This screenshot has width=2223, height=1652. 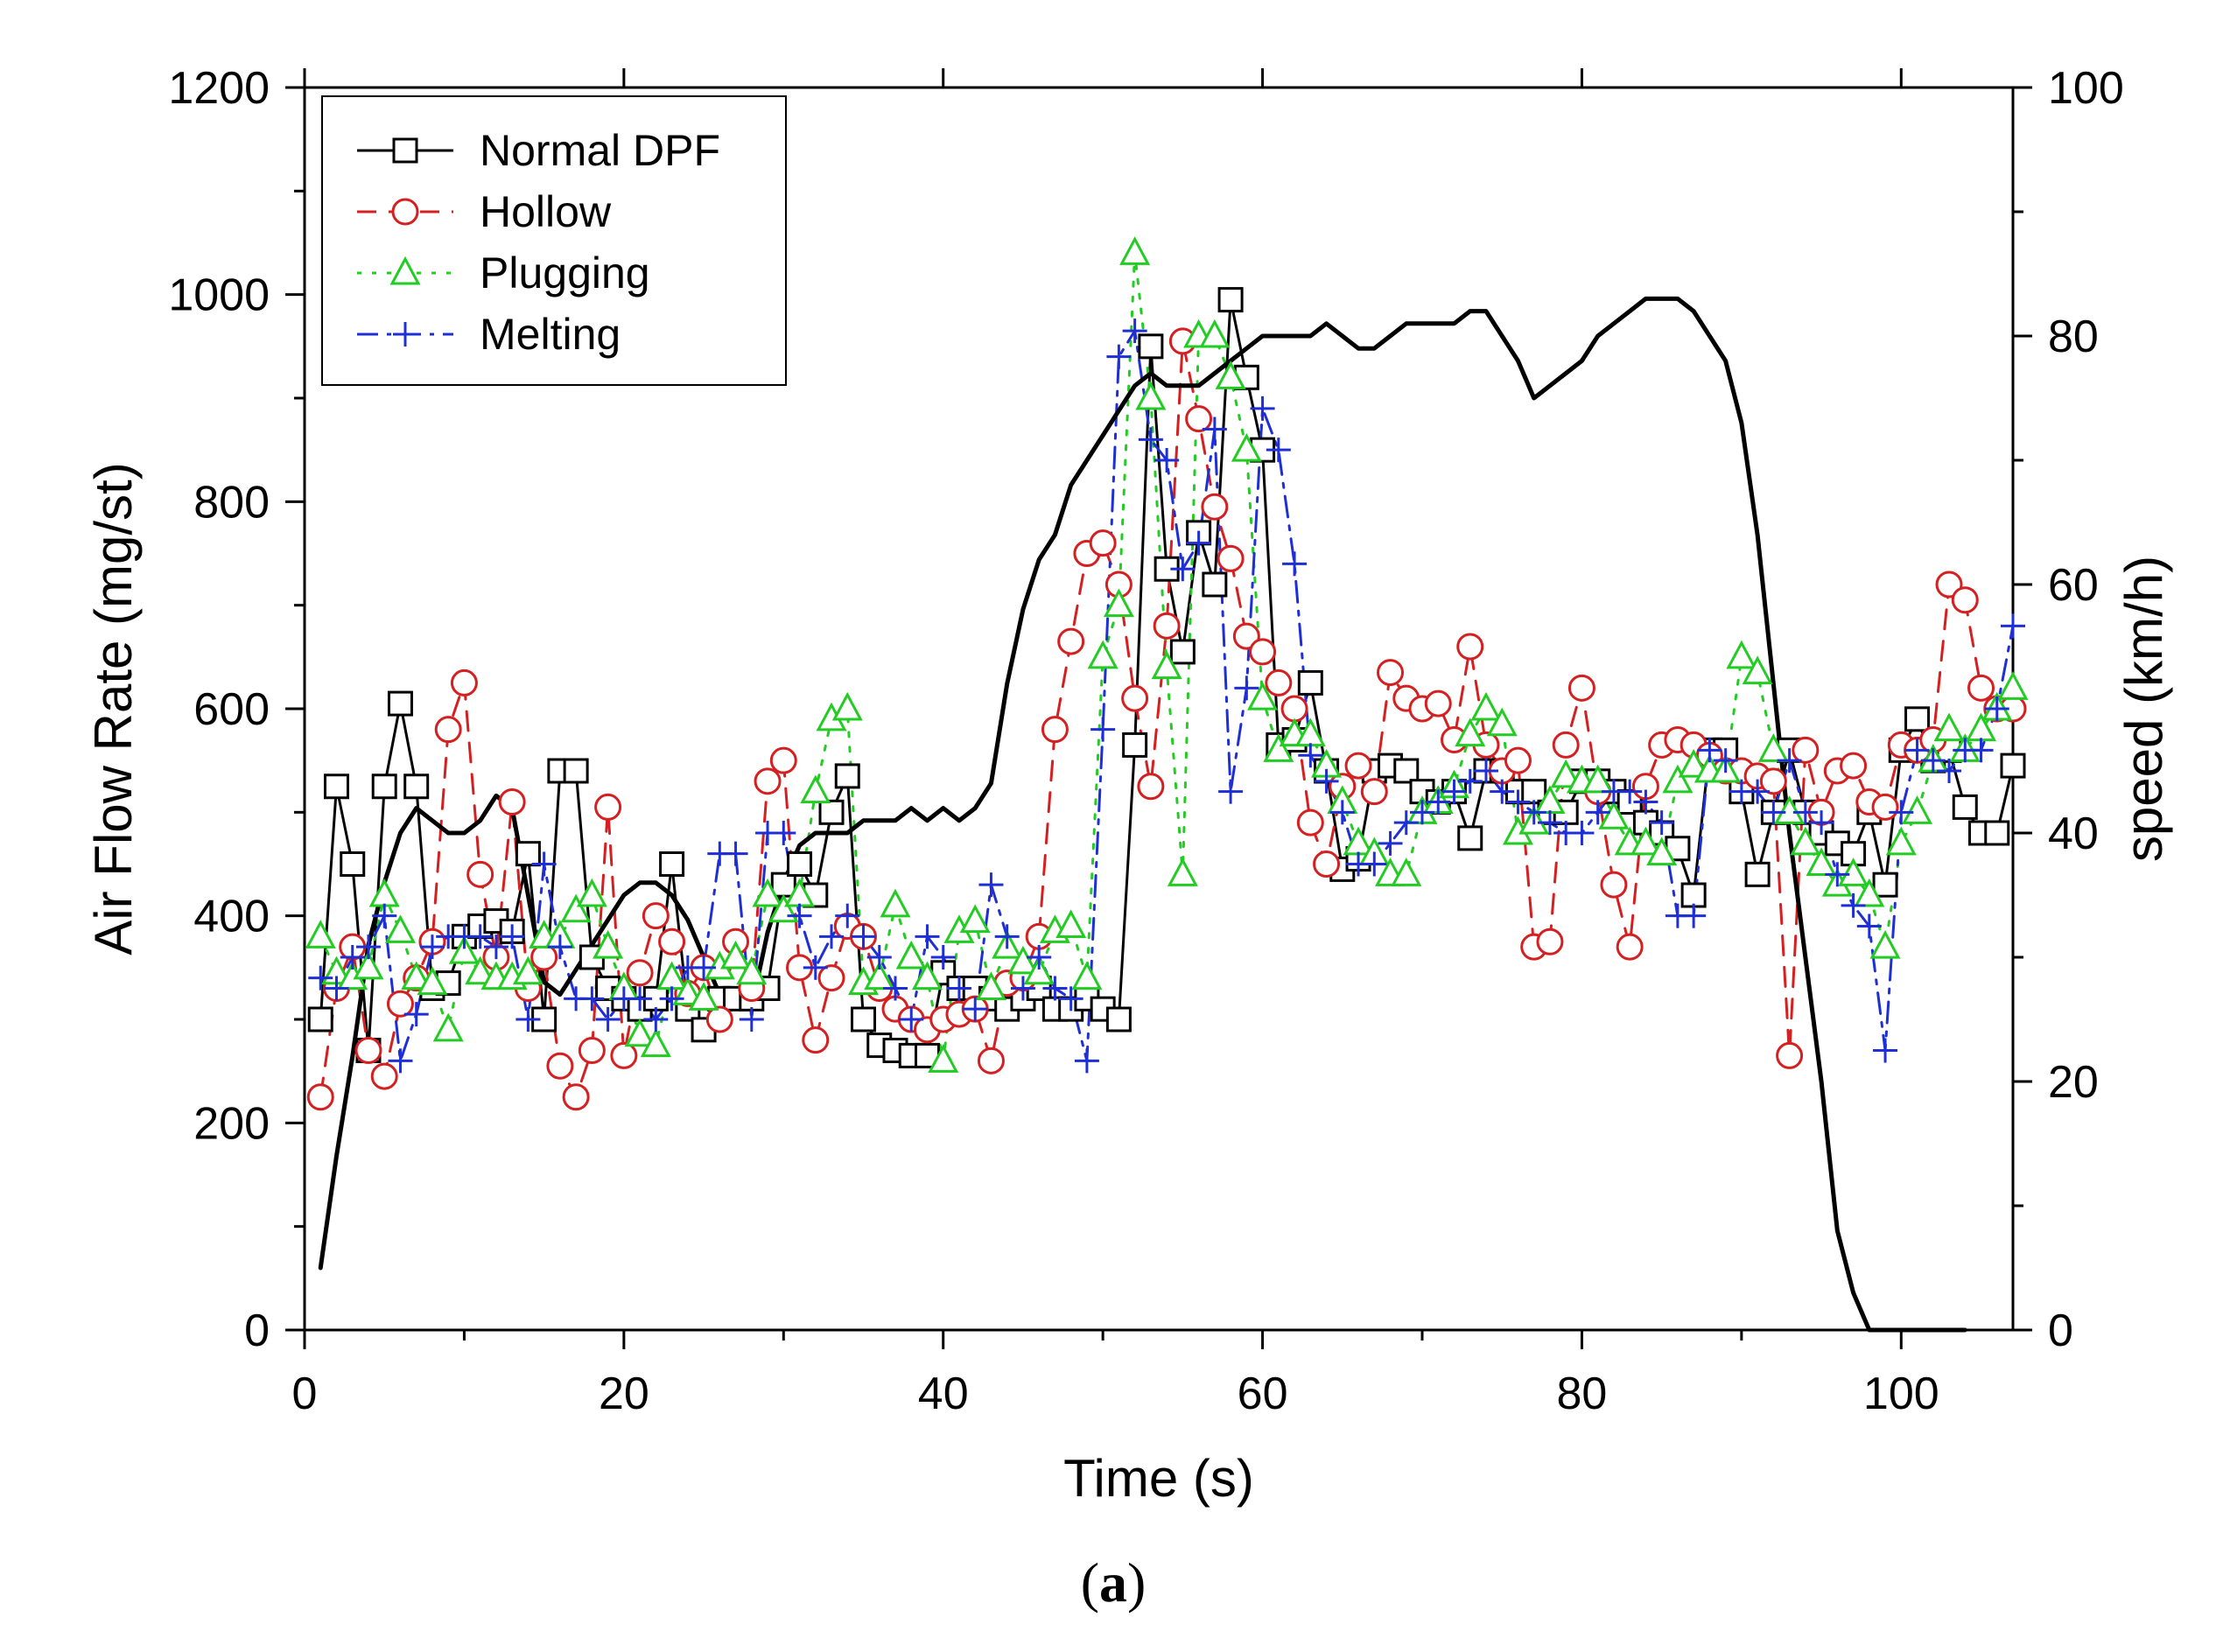 What do you see at coordinates (1113, 1582) in the screenshot?
I see `panel-label-letter: a` at bounding box center [1113, 1582].